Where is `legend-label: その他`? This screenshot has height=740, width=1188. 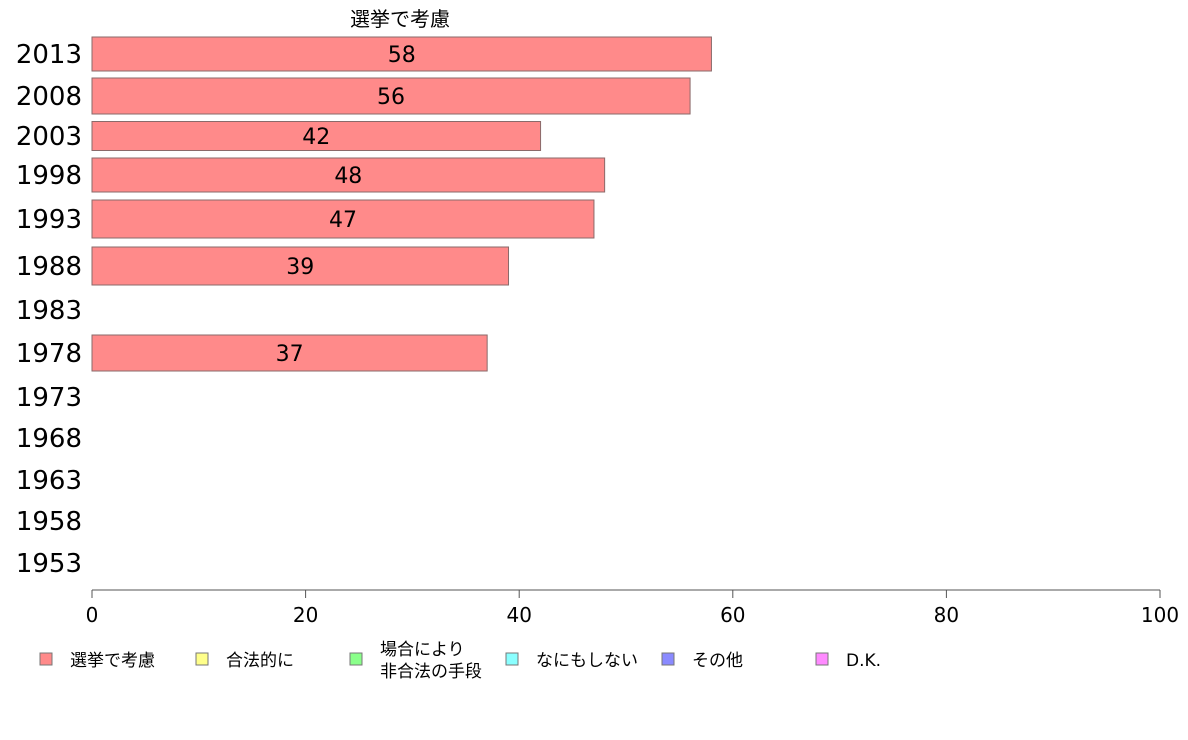 legend-label: その他 is located at coordinates (717, 661).